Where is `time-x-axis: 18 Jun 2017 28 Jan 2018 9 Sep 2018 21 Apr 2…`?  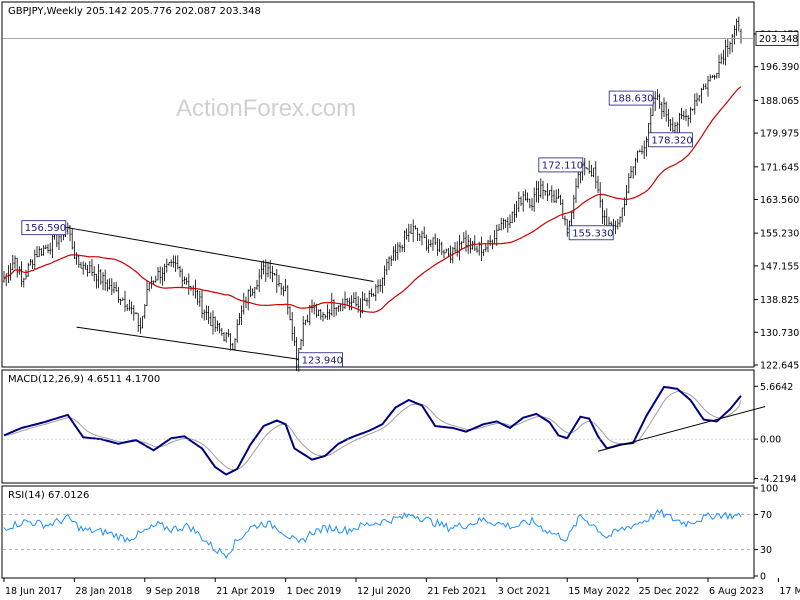 time-x-axis: 18 Jun 2017 28 Jan 2018 9 Sep 2018 21 Apr 2… is located at coordinates (401, 587).